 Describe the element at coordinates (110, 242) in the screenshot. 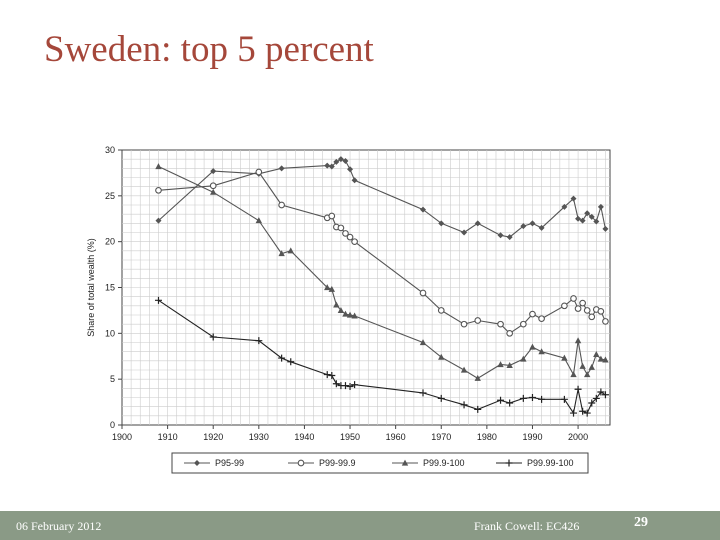

I see `y-tick-label: 20` at that location.